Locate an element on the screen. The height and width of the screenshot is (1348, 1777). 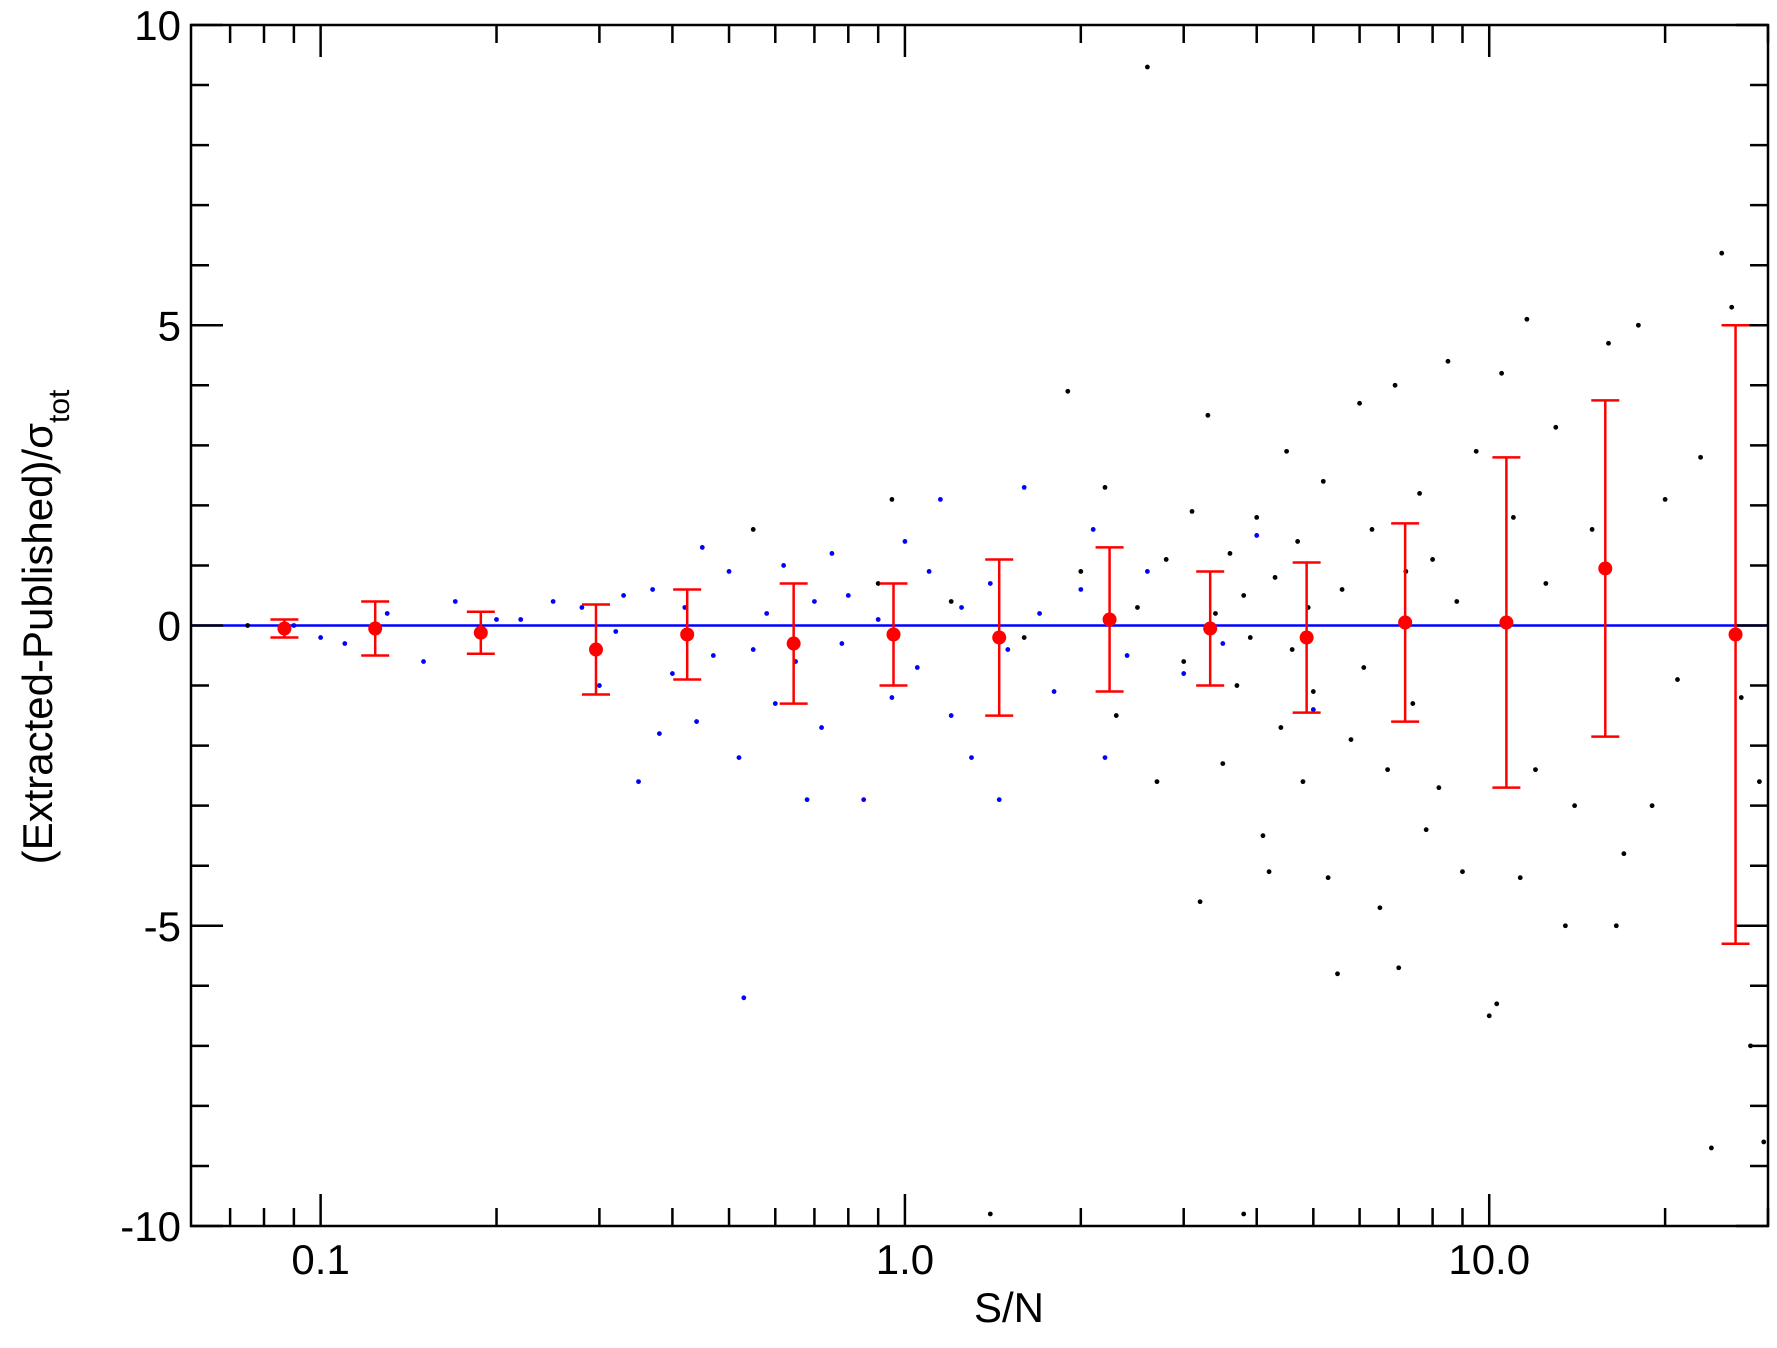
y-axis-label-subscript: tot is located at coordinates (59, 406).